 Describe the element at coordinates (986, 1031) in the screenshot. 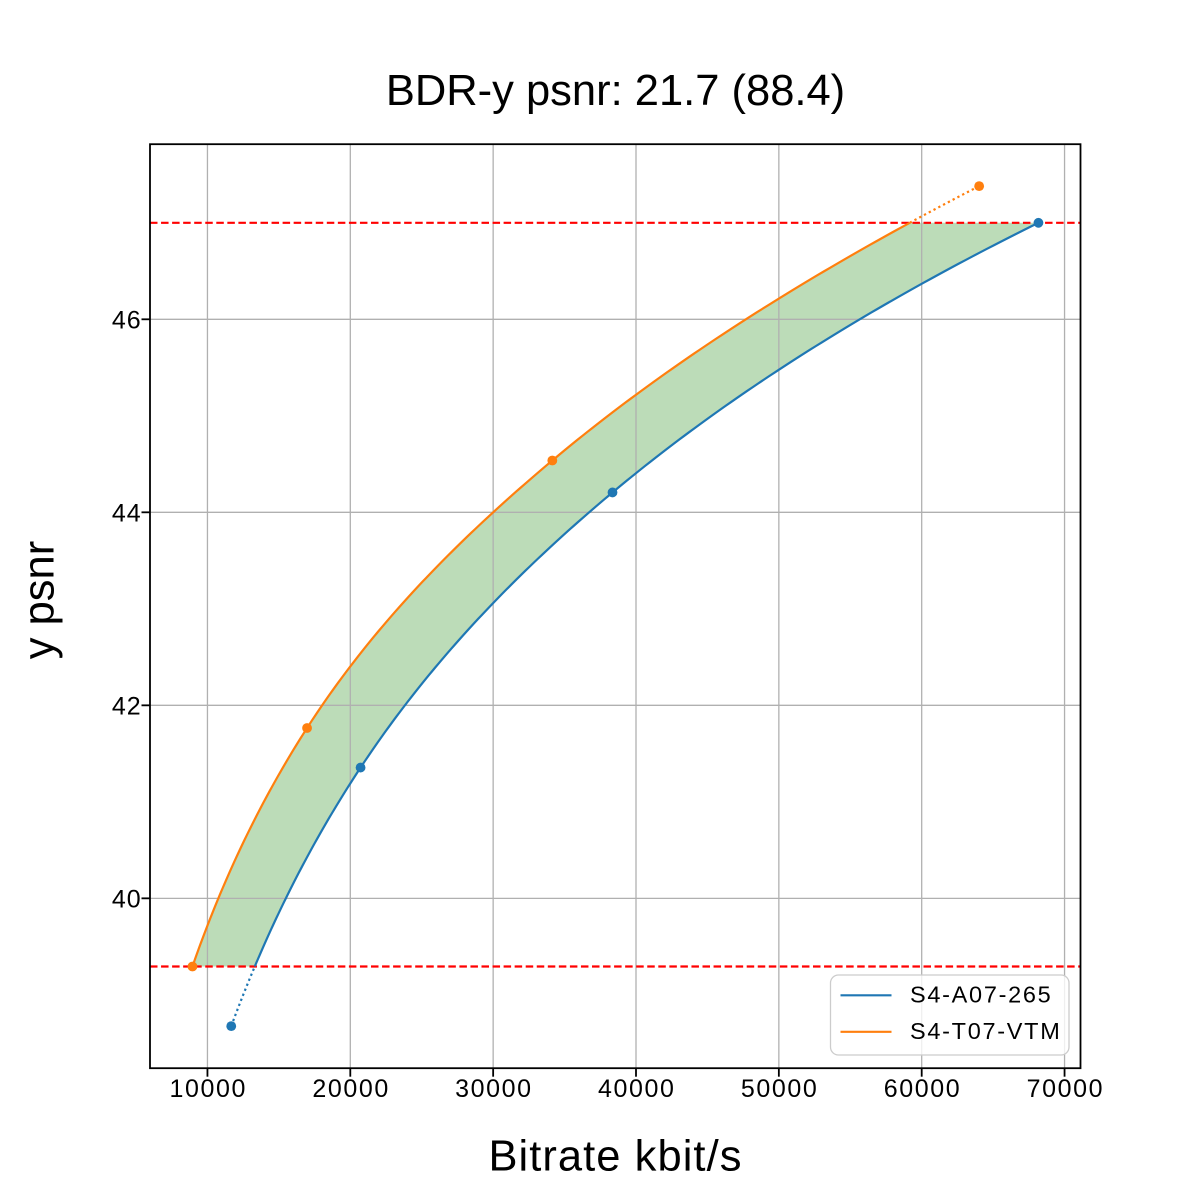

I see `svg-text: S4-T07-VTM` at that location.